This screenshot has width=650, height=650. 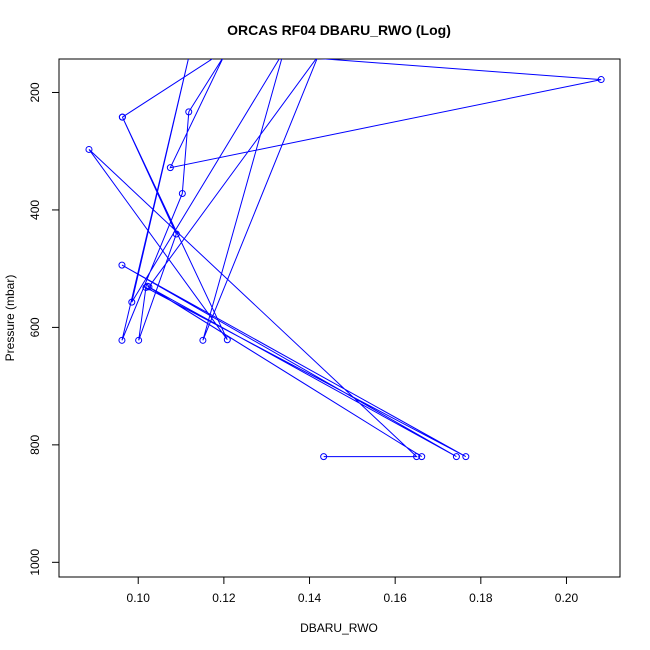 I want to click on y-tick-label: 600, so click(x=35, y=327).